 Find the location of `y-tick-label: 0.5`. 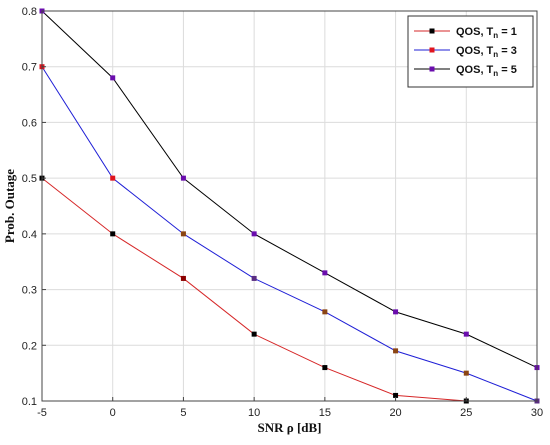

y-tick-label: 0.5 is located at coordinates (29, 179).